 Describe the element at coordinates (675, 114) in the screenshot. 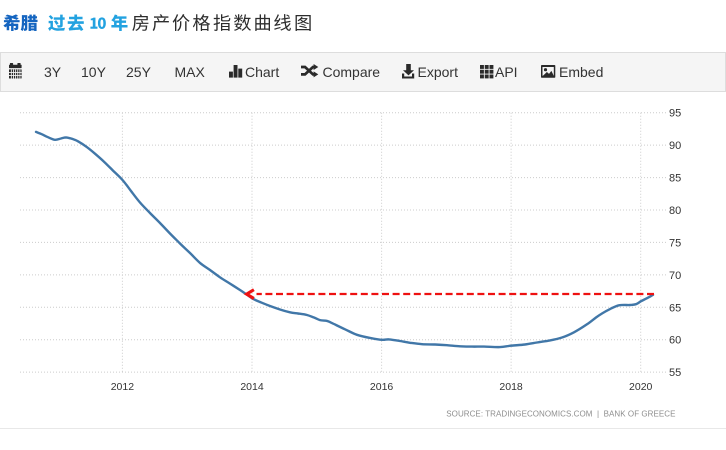

I see `svg-text: 95` at that location.